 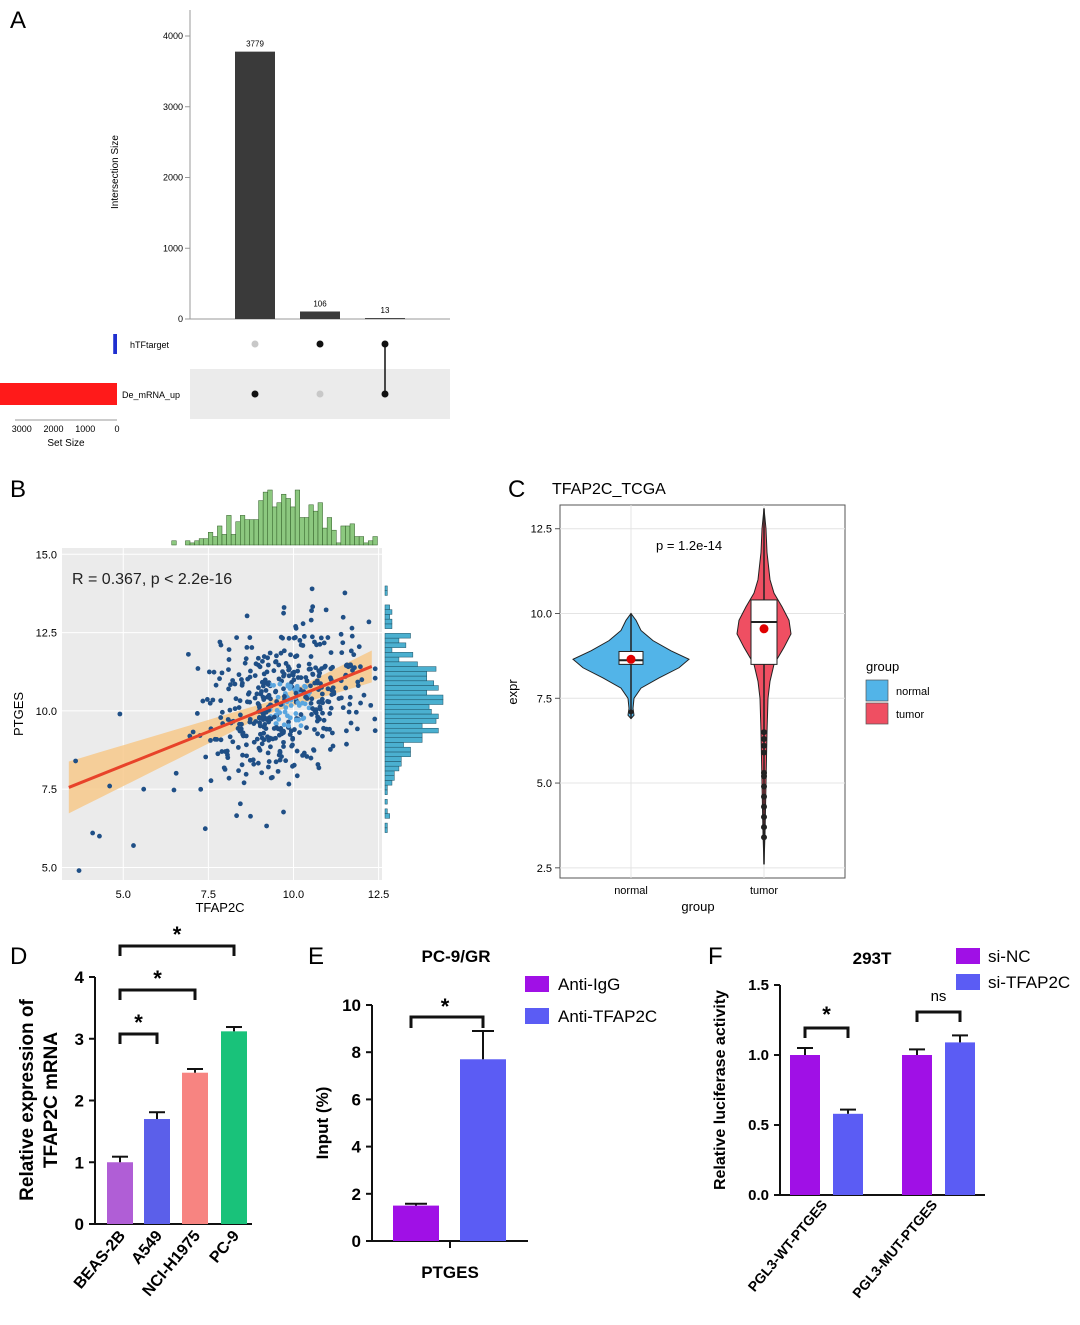 I want to click on scatter-y-tick-label: 5.0, so click(x=49, y=868).